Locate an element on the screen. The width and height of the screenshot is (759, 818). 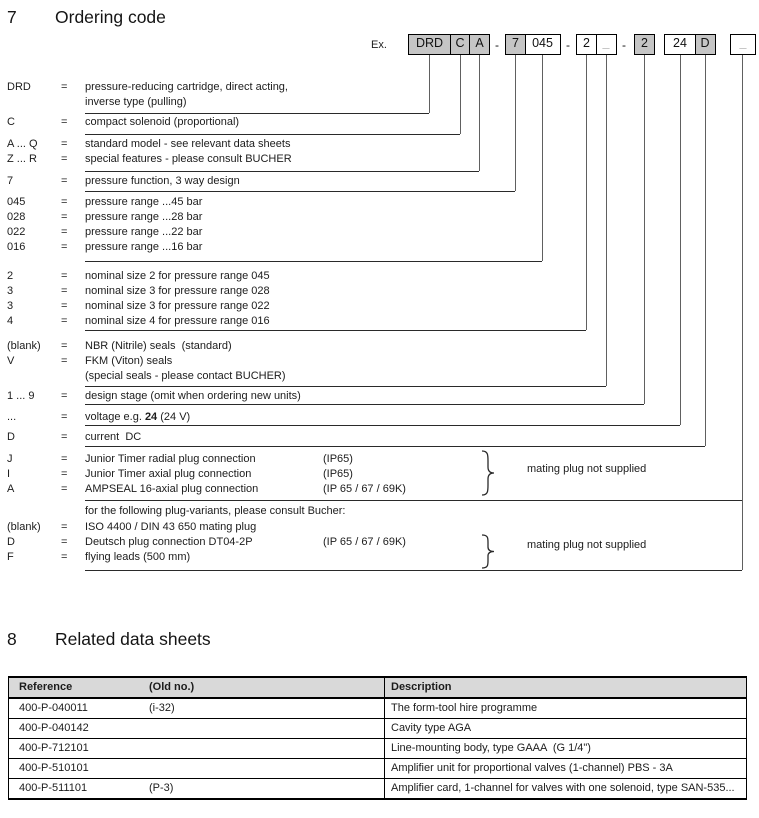
code-description: pressure range ...16 bar is located at coordinates (144, 247).